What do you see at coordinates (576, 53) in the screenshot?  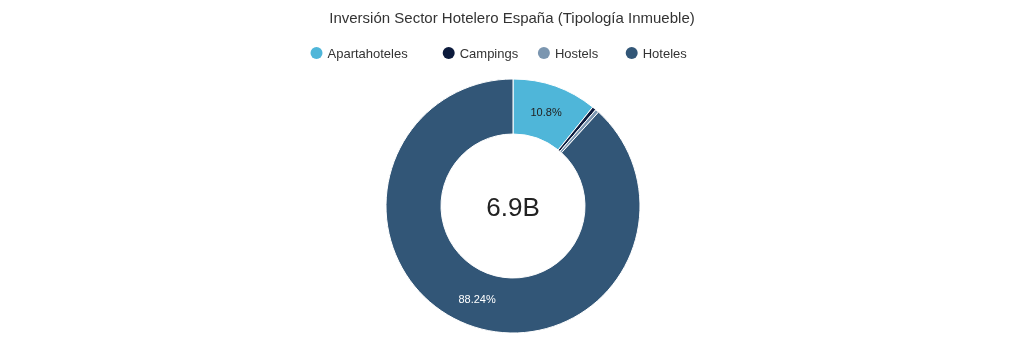 I see `legend-label: Hostels` at bounding box center [576, 53].